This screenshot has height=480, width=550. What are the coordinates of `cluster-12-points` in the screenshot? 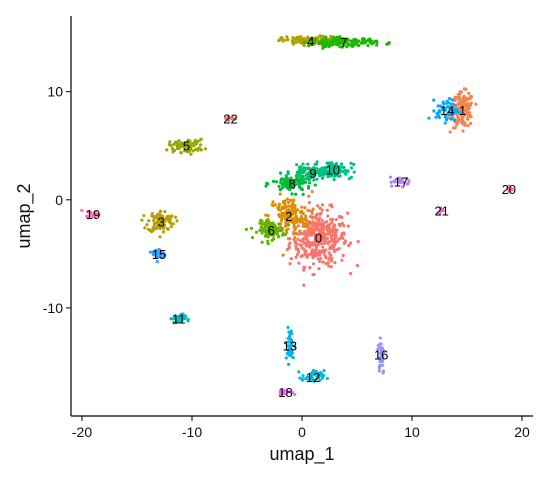 It's located at (313, 375).